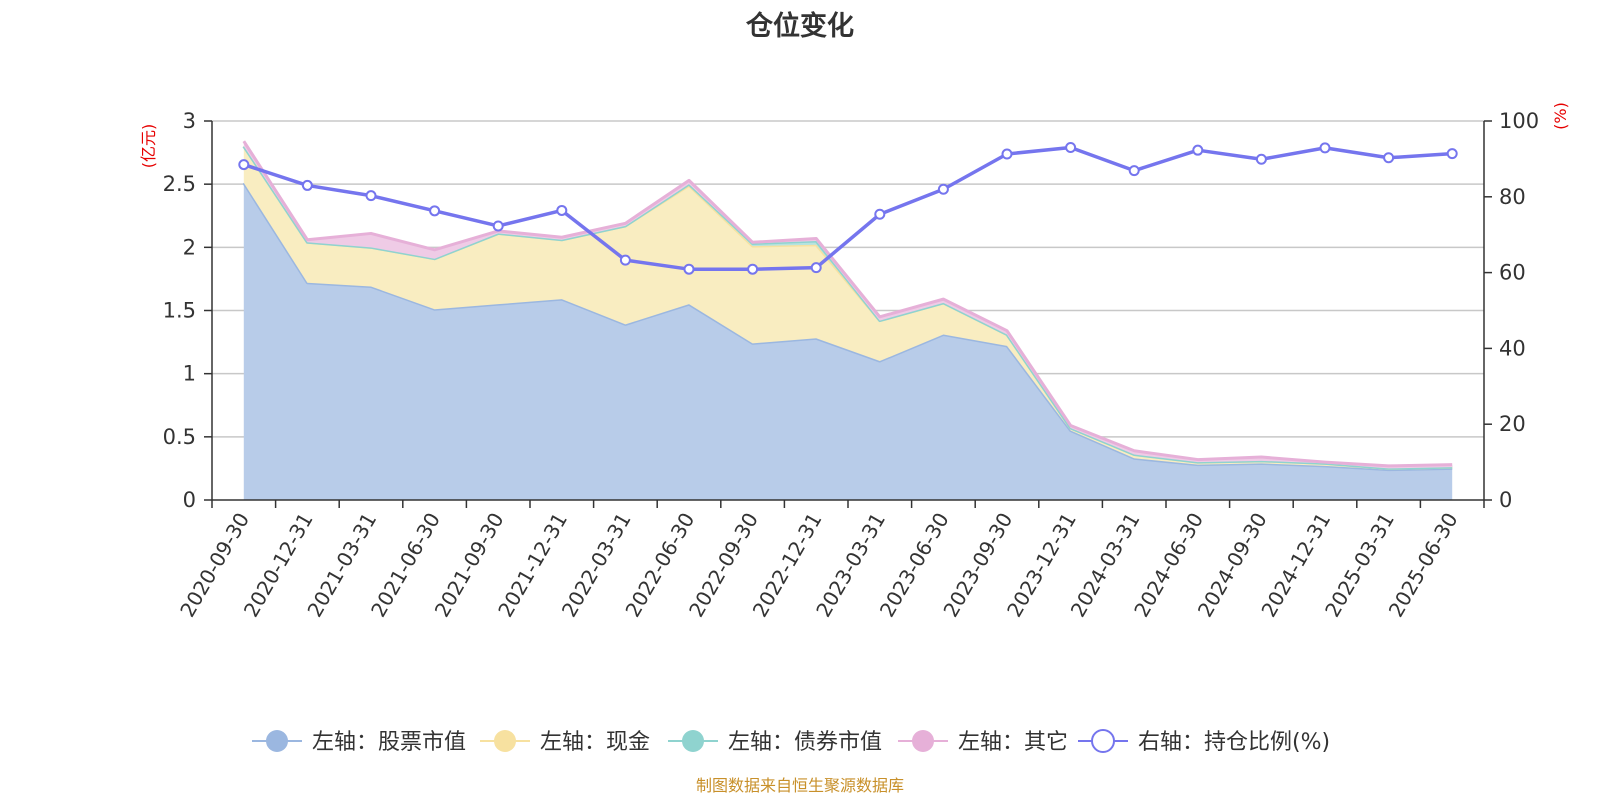 The width and height of the screenshot is (1600, 800). I want to click on right-tick-label: 0, so click(1505, 500).